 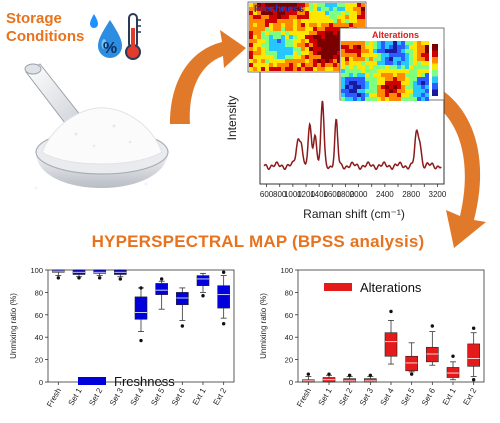 I want to click on boxplot-x-tick-label: Set 5, so click(x=157, y=396).